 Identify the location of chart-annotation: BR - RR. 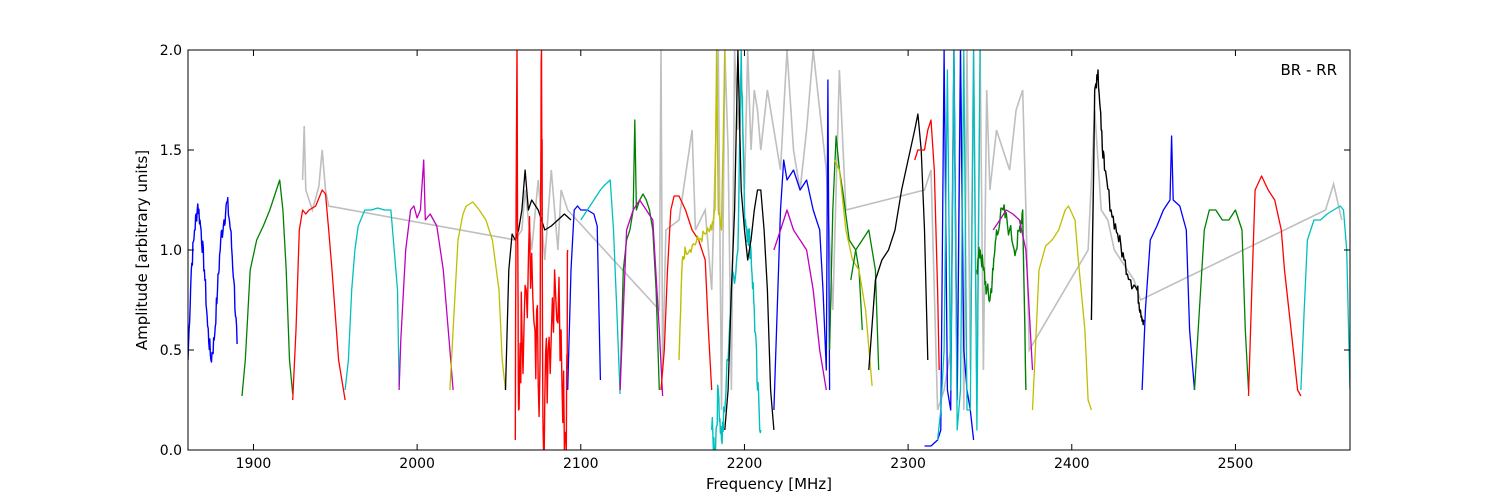
(1308, 70).